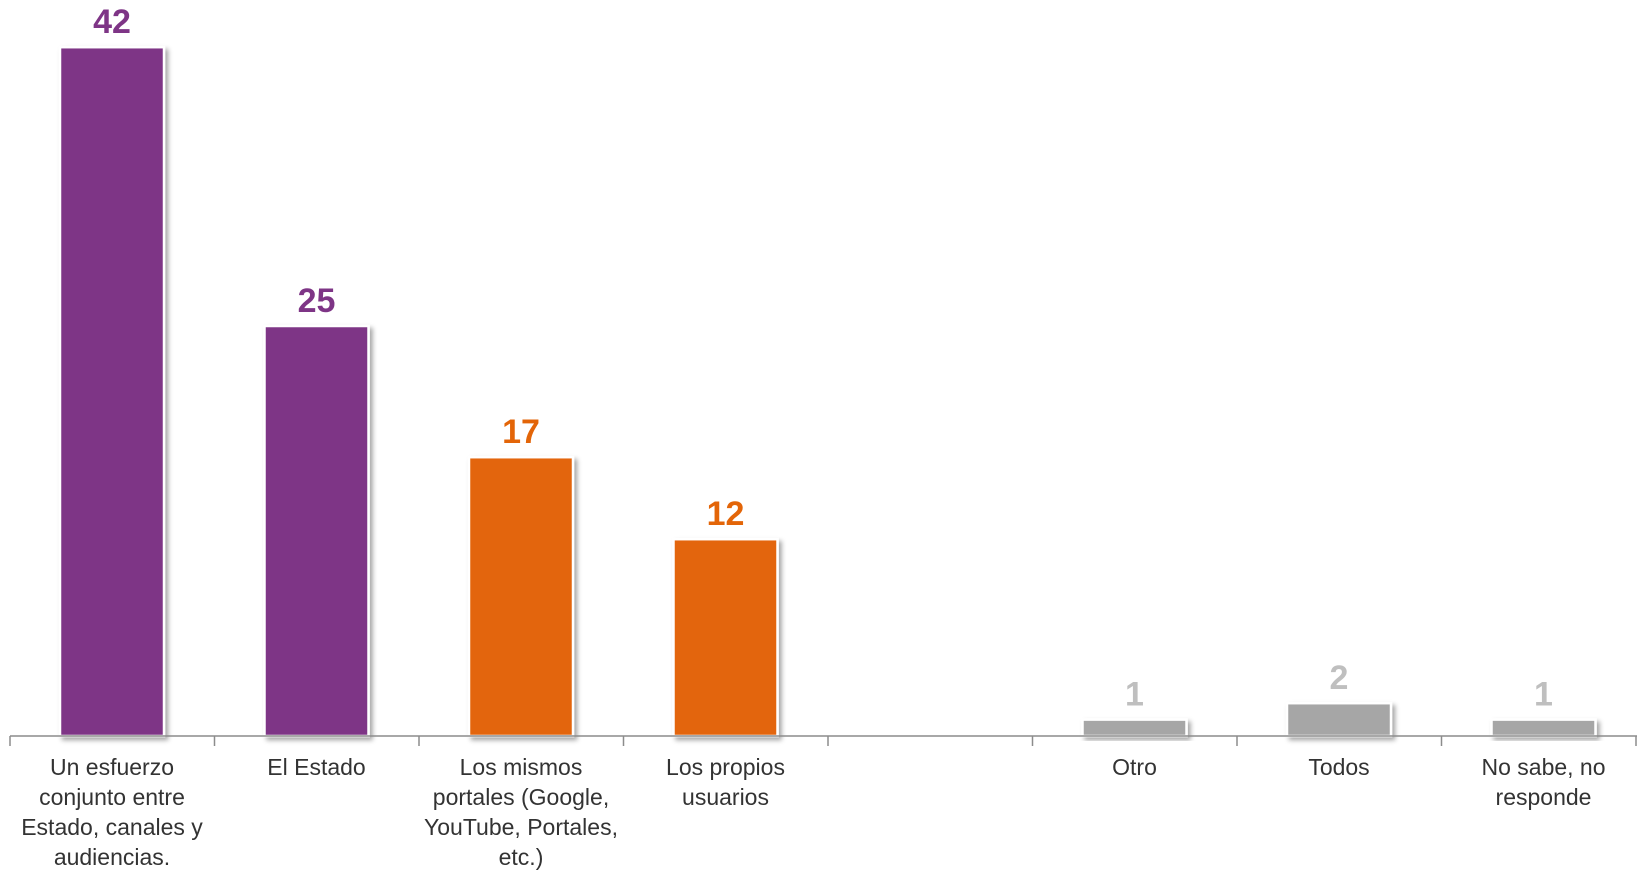 The image size is (1637, 872). Describe the element at coordinates (112, 797) in the screenshot. I see `category-label-line: conjunto entre` at that location.